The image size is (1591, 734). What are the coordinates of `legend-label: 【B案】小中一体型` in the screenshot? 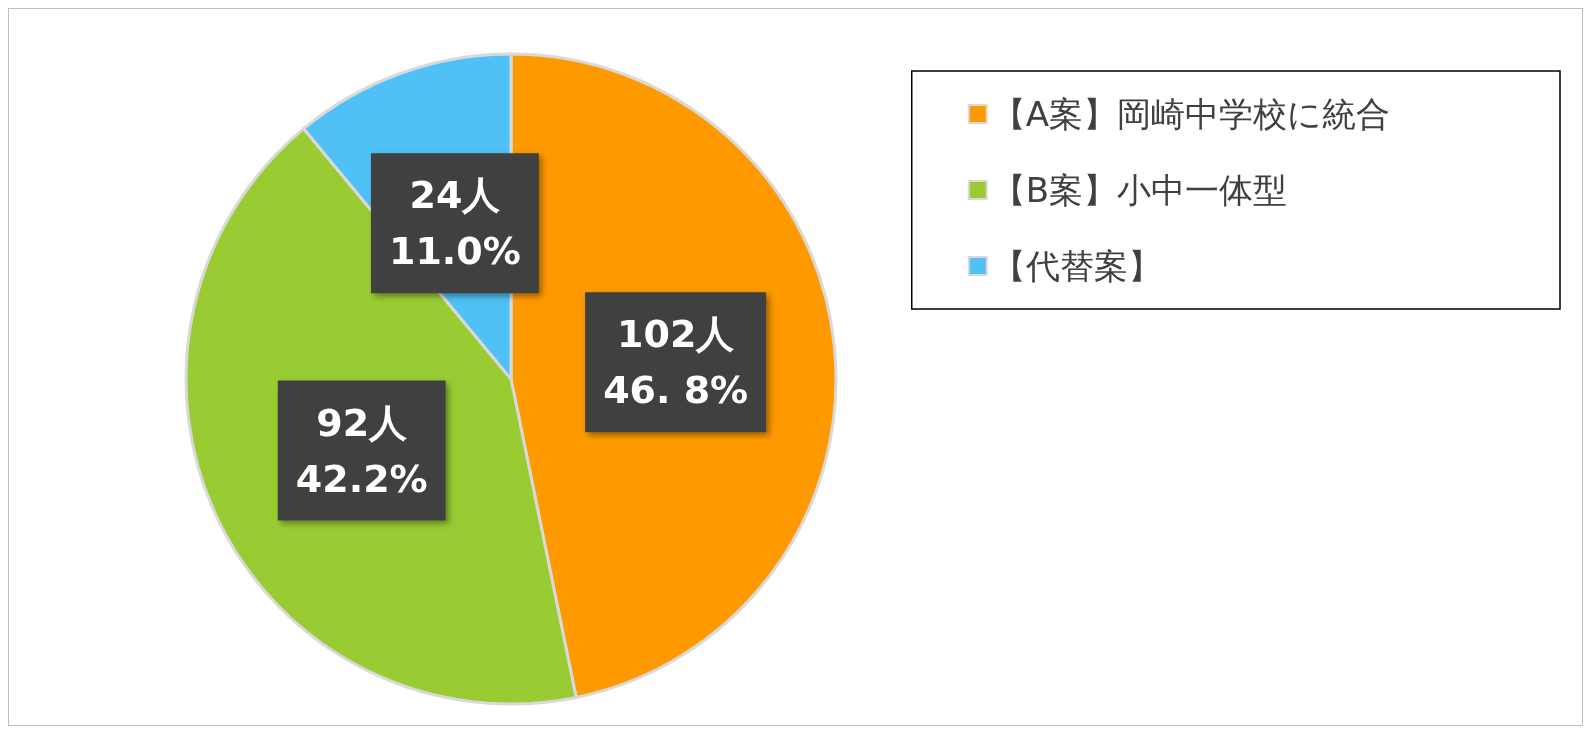 It's located at (1139, 190).